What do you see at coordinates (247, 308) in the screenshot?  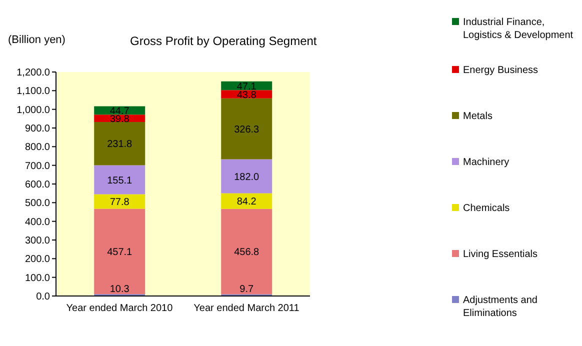 I see `x-tick-label: Year ended March 2011` at bounding box center [247, 308].